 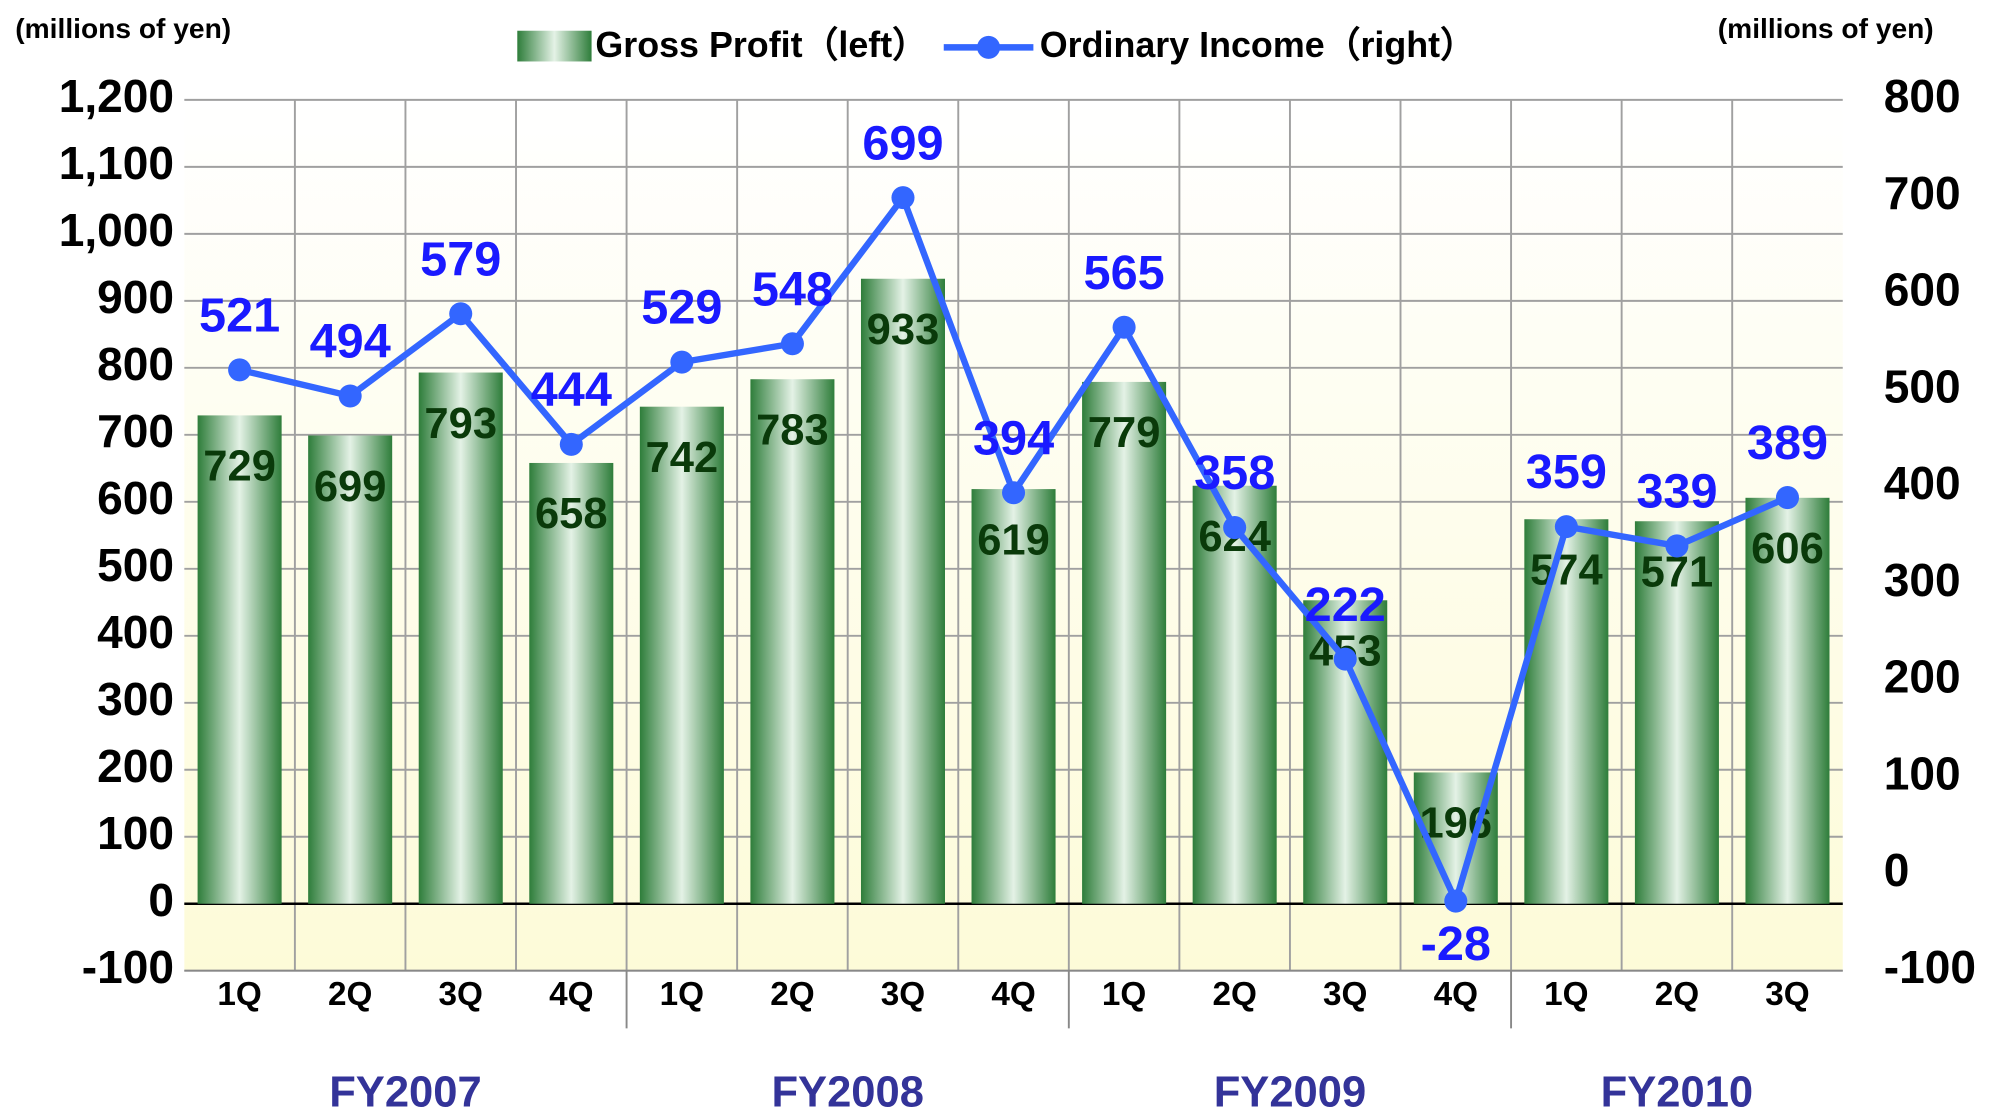 What do you see at coordinates (135, 431) in the screenshot?
I see `y-tick-label: 700` at bounding box center [135, 431].